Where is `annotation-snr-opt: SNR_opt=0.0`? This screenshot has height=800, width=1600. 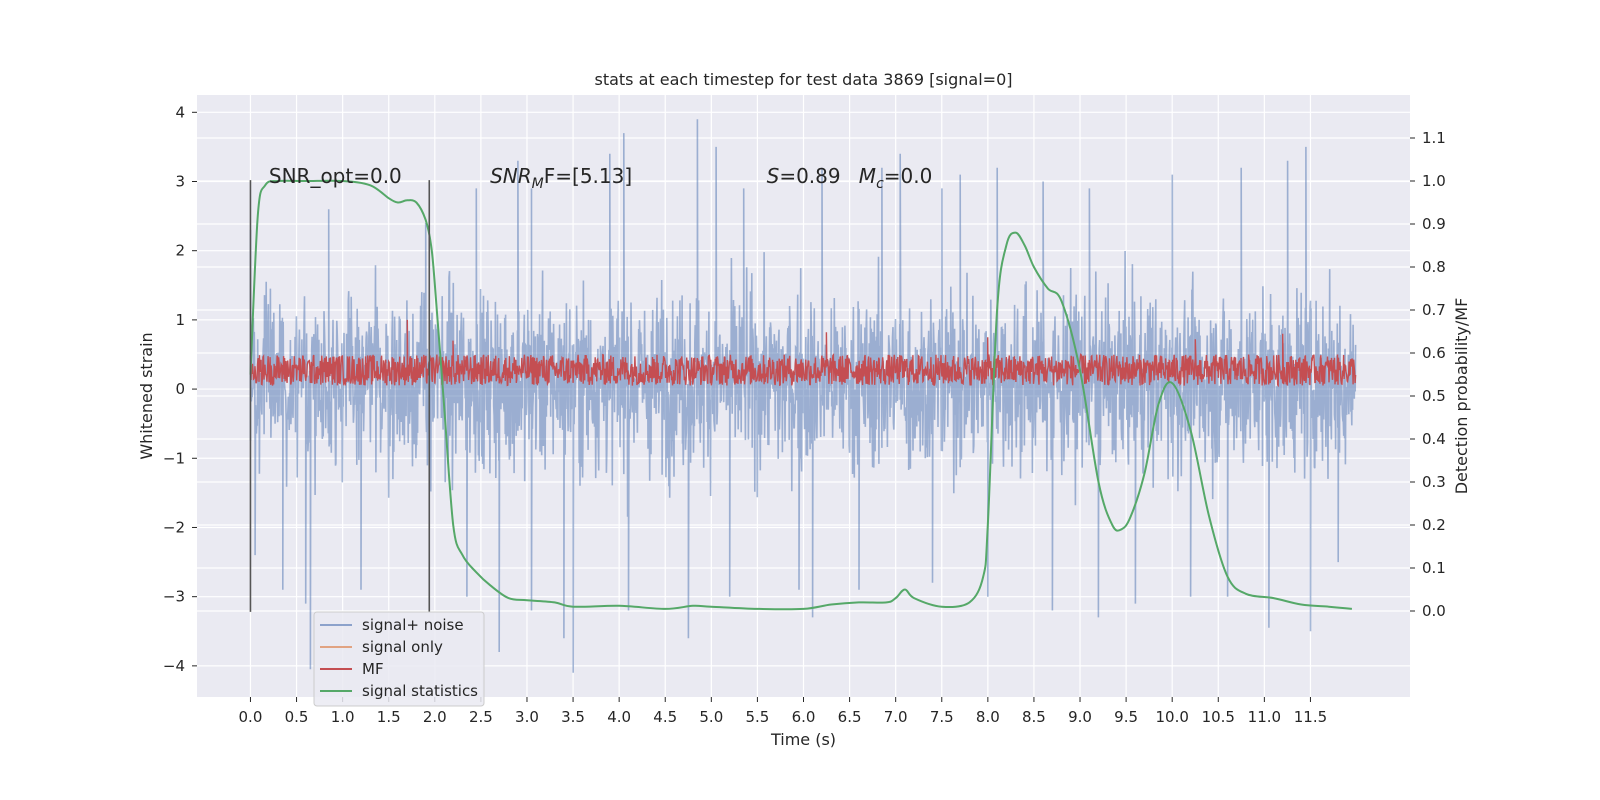 annotation-snr-opt: SNR_opt=0.0 is located at coordinates (335, 176).